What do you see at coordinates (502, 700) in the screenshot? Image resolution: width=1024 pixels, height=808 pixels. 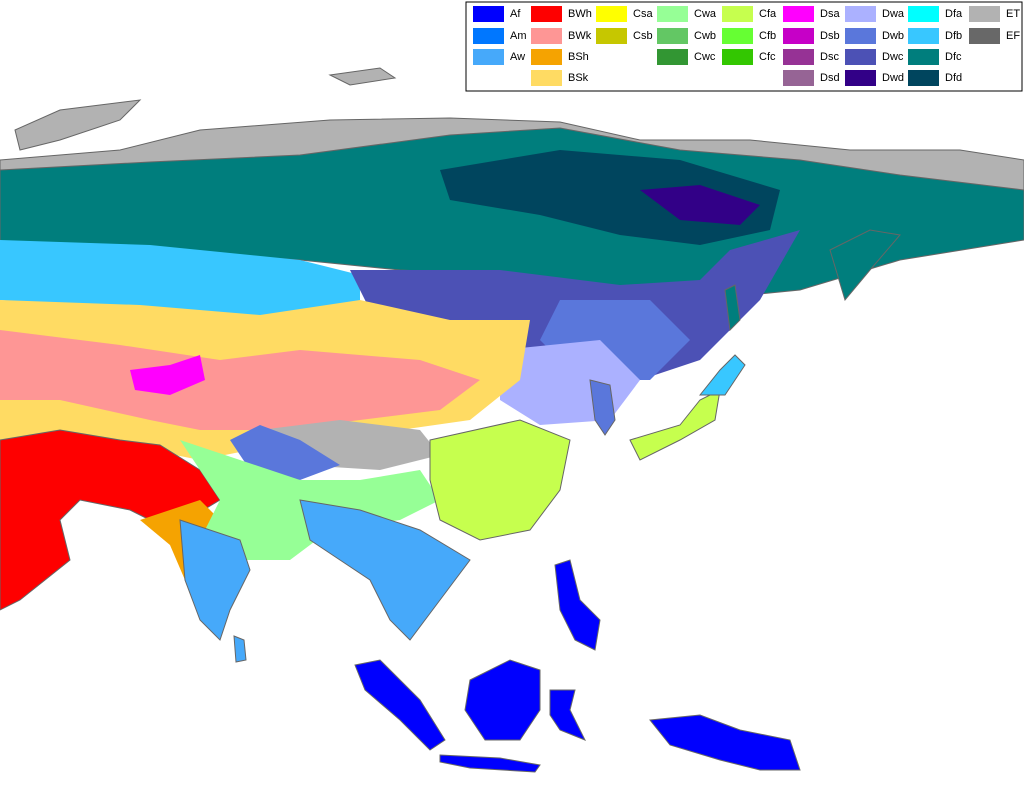 I see `borneo` at bounding box center [502, 700].